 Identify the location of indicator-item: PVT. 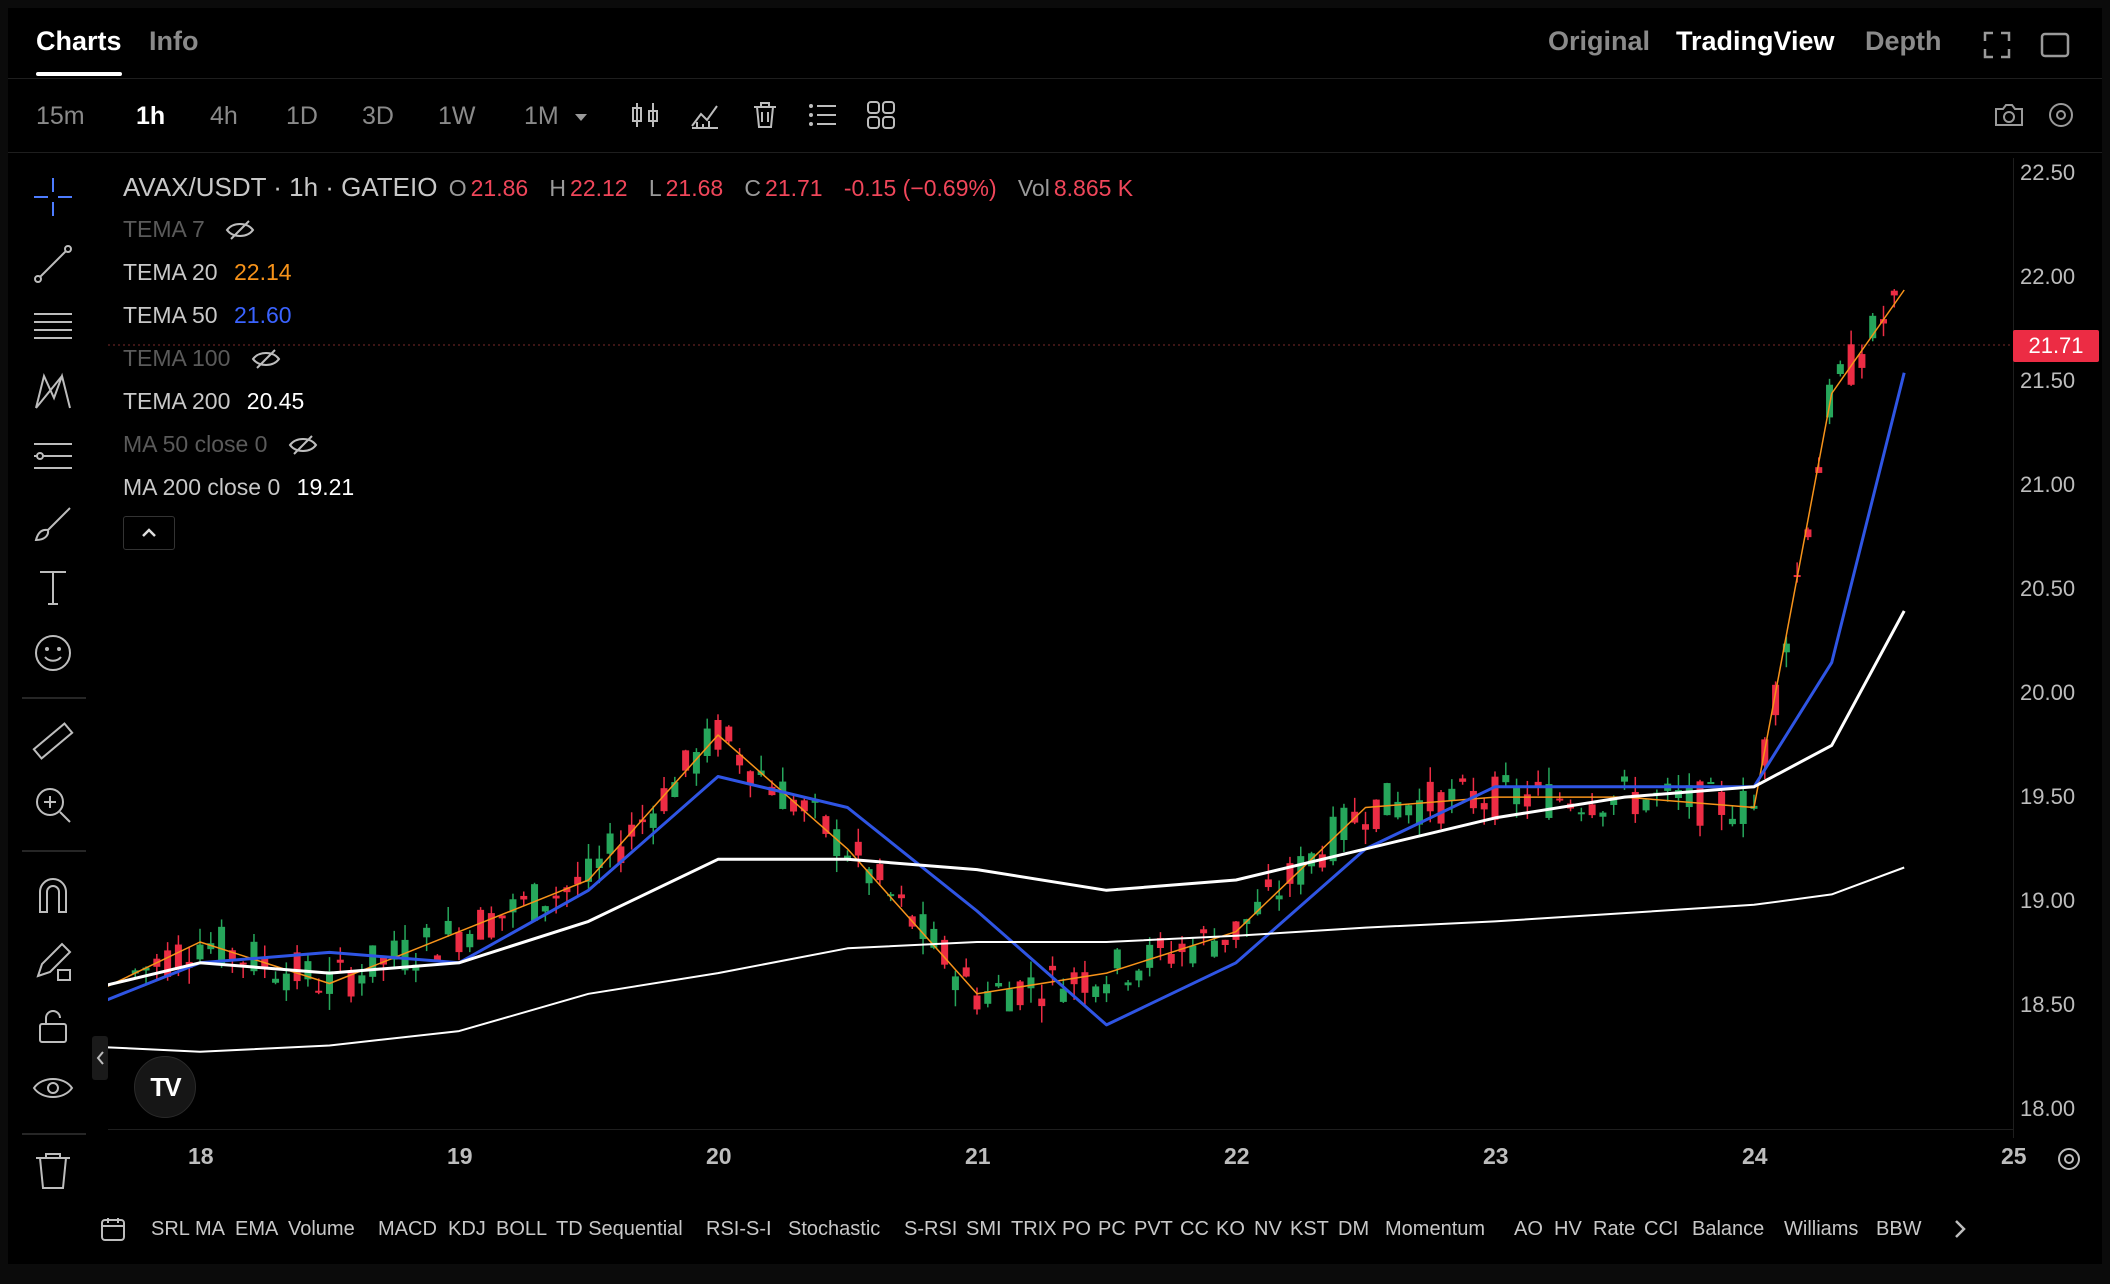
(1153, 1229).